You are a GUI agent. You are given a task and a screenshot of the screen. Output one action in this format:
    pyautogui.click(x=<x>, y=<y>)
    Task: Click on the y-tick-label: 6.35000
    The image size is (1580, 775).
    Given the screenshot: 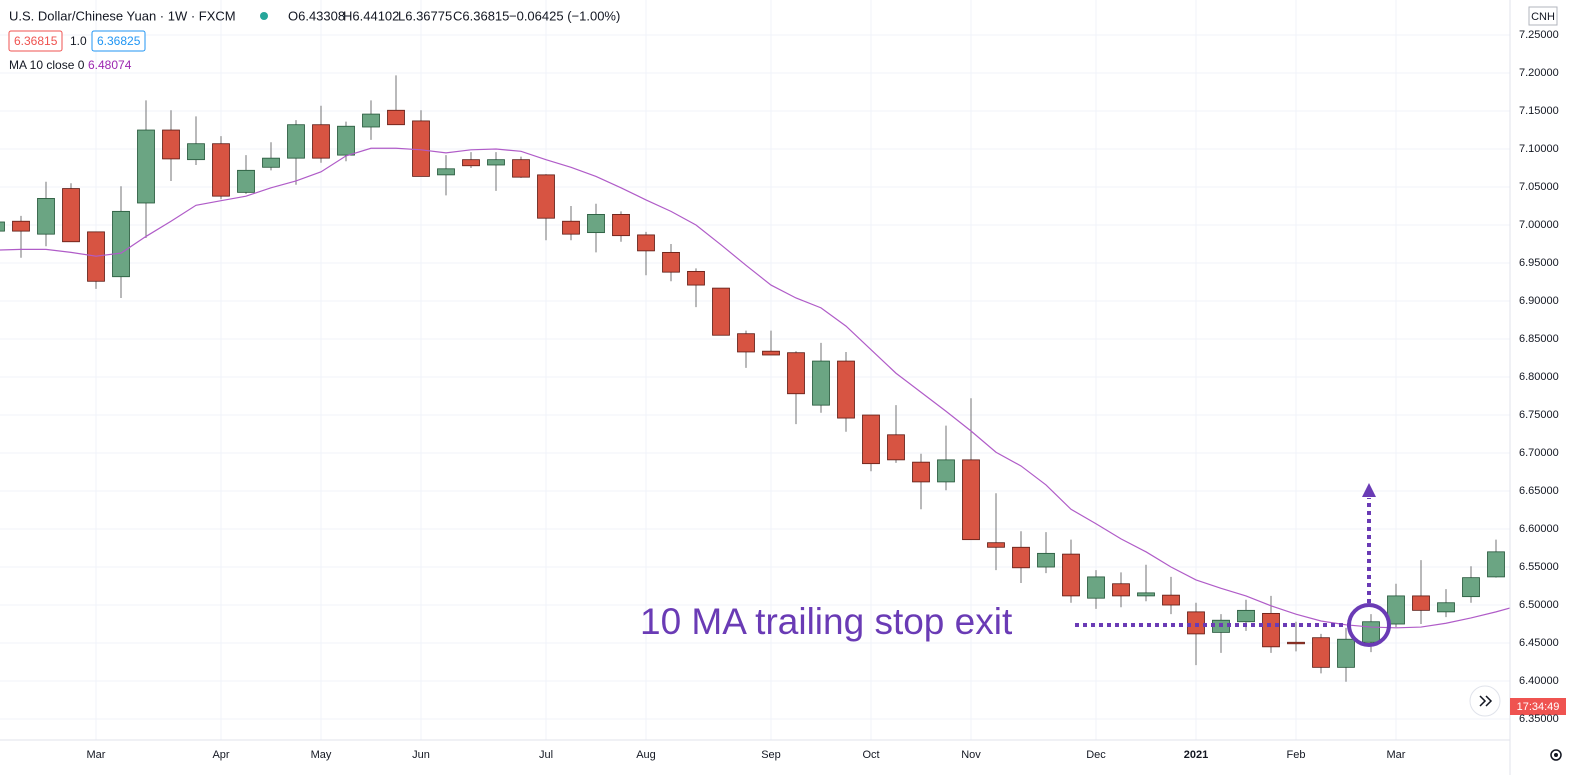 What is the action you would take?
    pyautogui.click(x=1539, y=719)
    